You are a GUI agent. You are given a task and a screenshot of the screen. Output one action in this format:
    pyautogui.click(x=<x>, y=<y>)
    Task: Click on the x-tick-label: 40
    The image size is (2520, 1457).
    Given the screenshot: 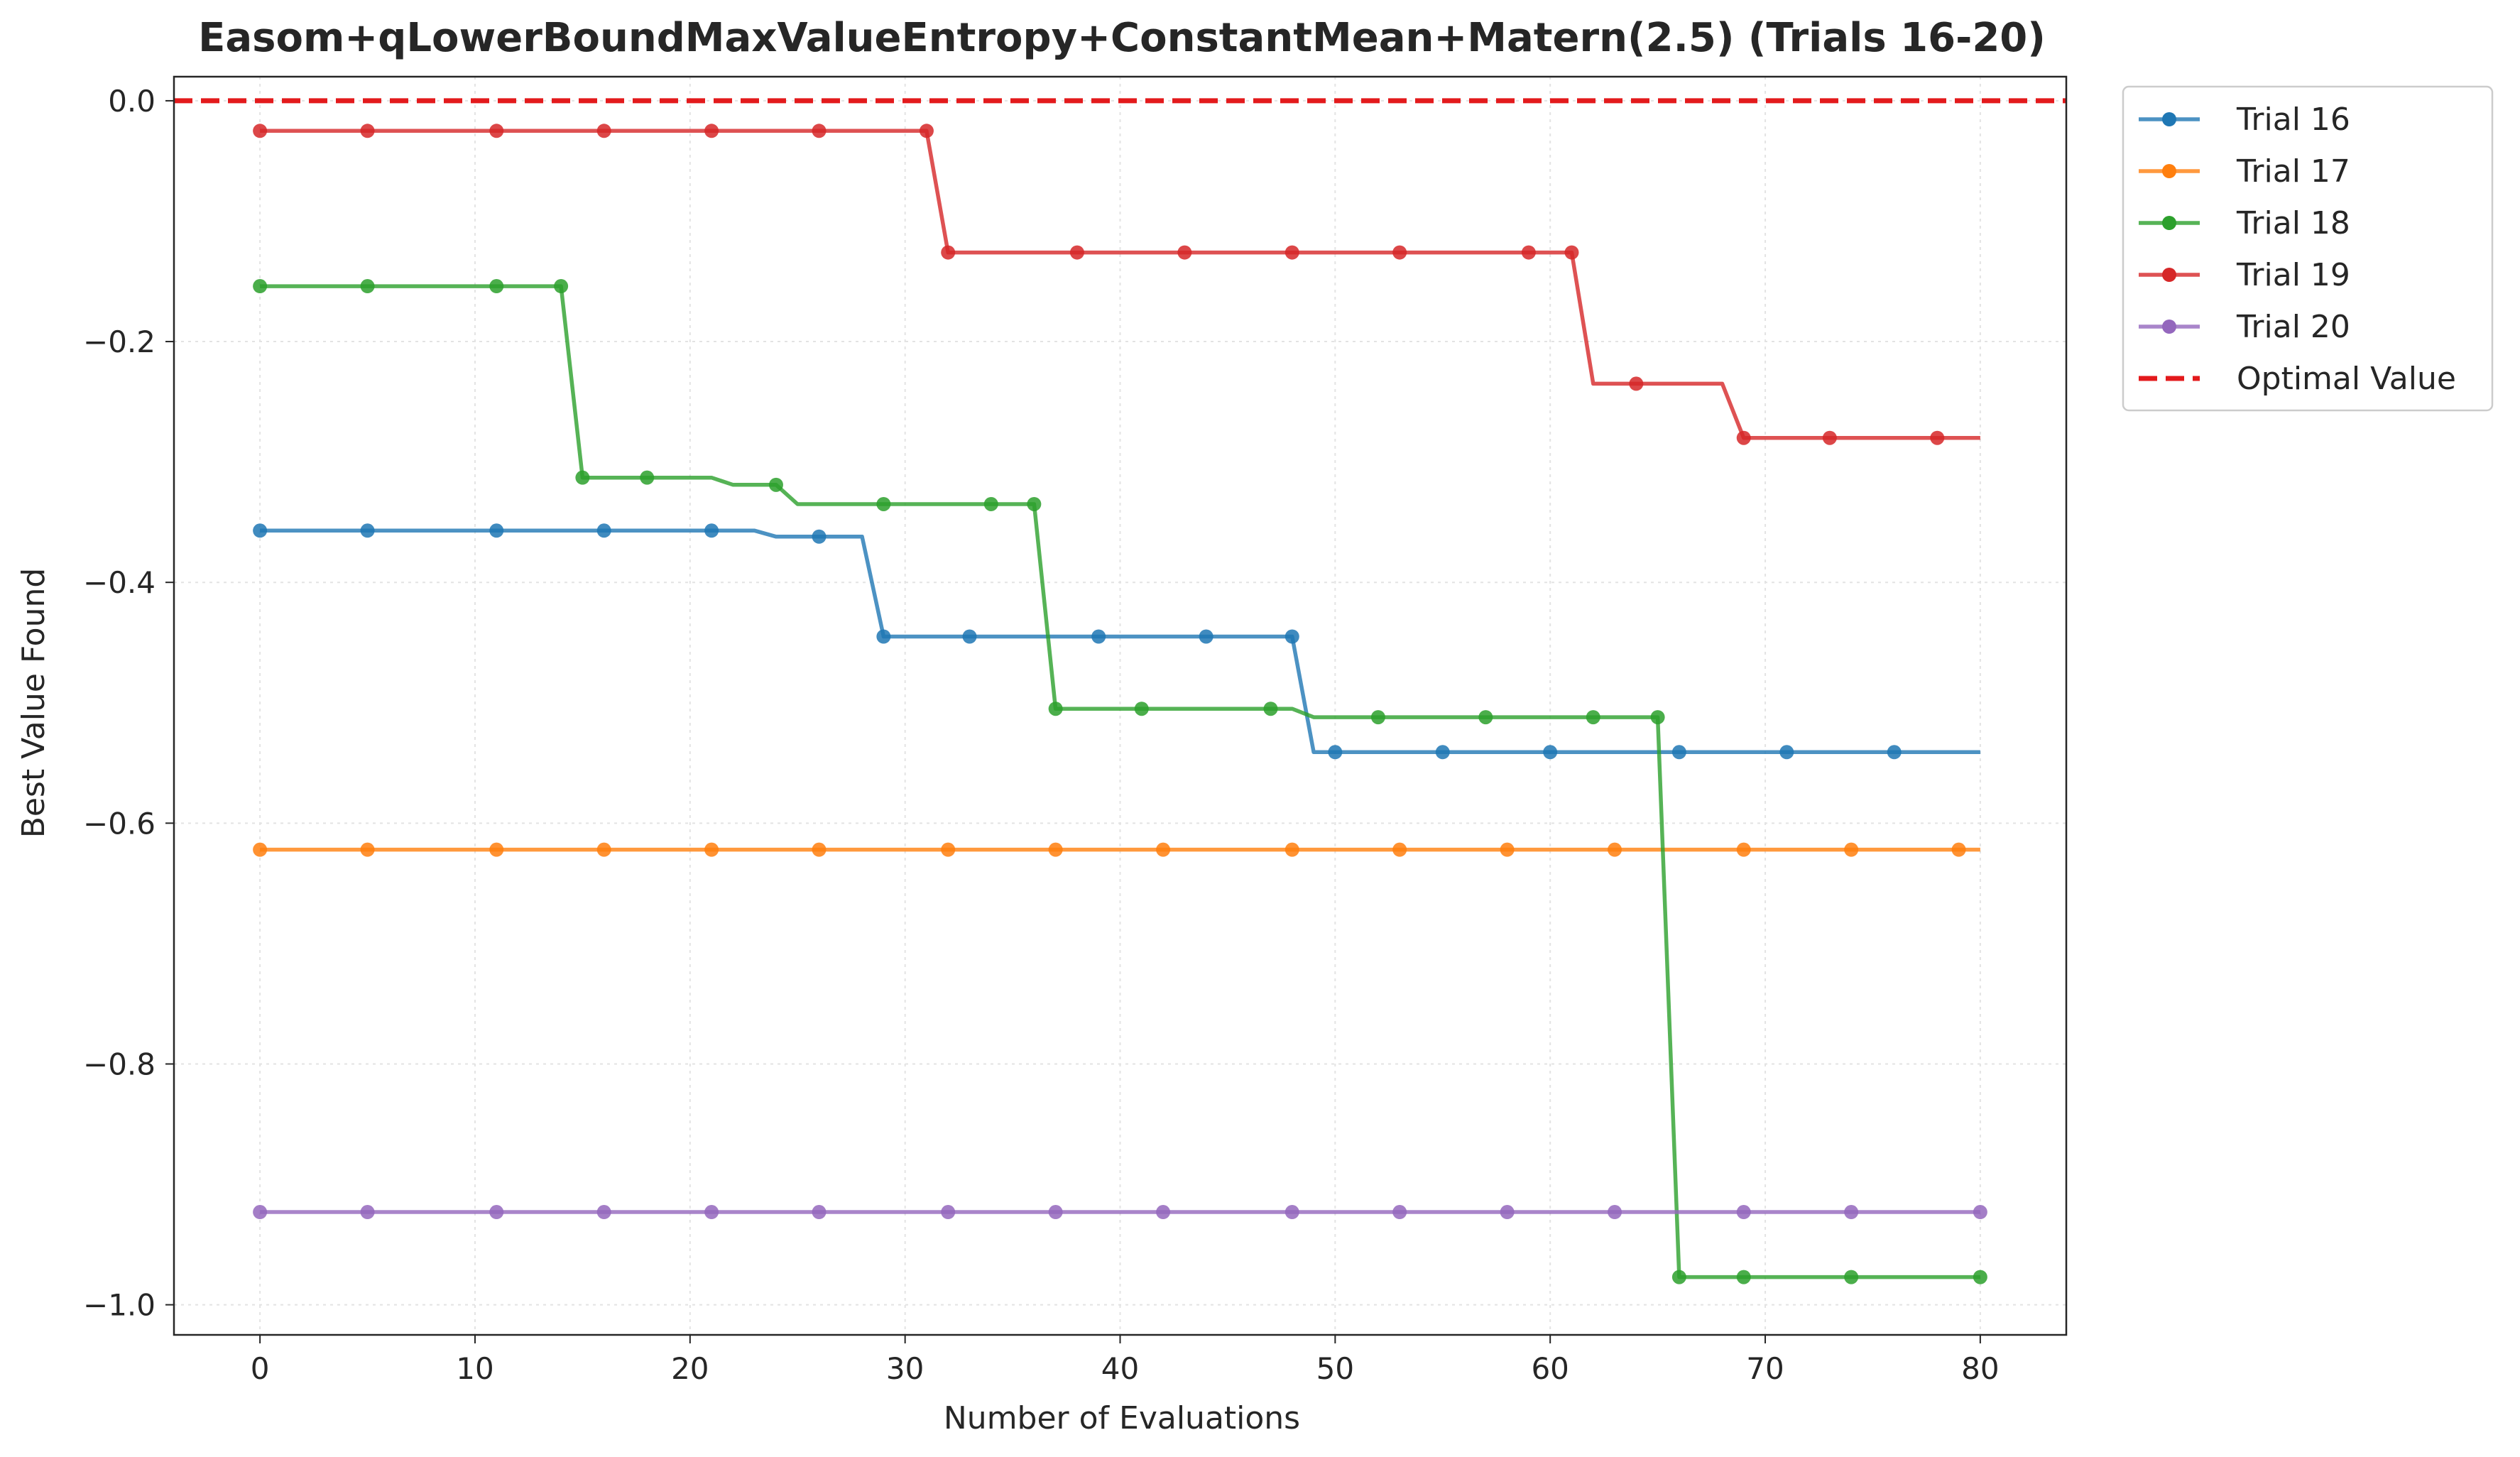 What is the action you would take?
    pyautogui.click(x=1120, y=1368)
    